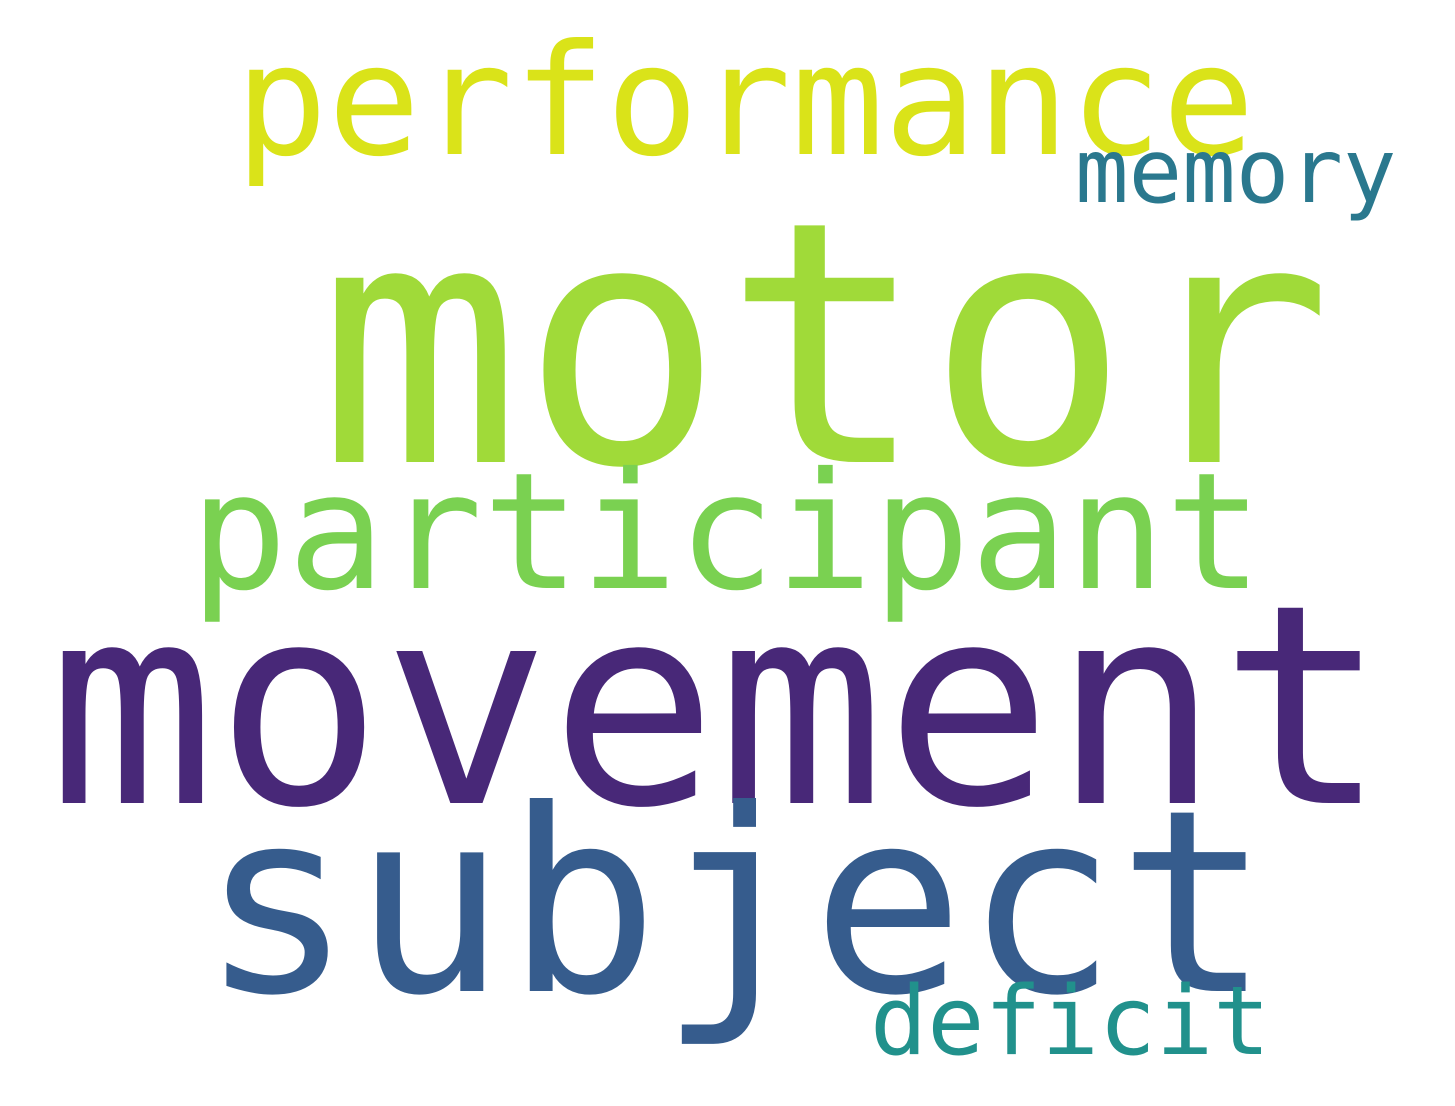  What do you see at coordinates (1236, 171) in the screenshot?
I see `word-memory: memory` at bounding box center [1236, 171].